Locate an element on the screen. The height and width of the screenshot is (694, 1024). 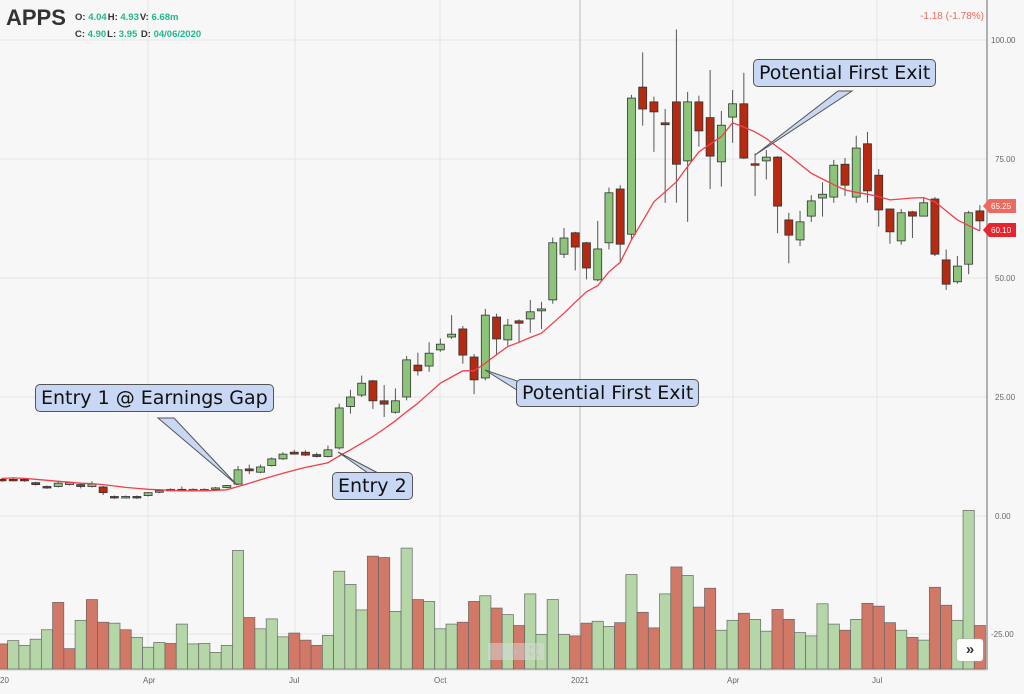
zoom-out-button: − is located at coordinates (497, 651).